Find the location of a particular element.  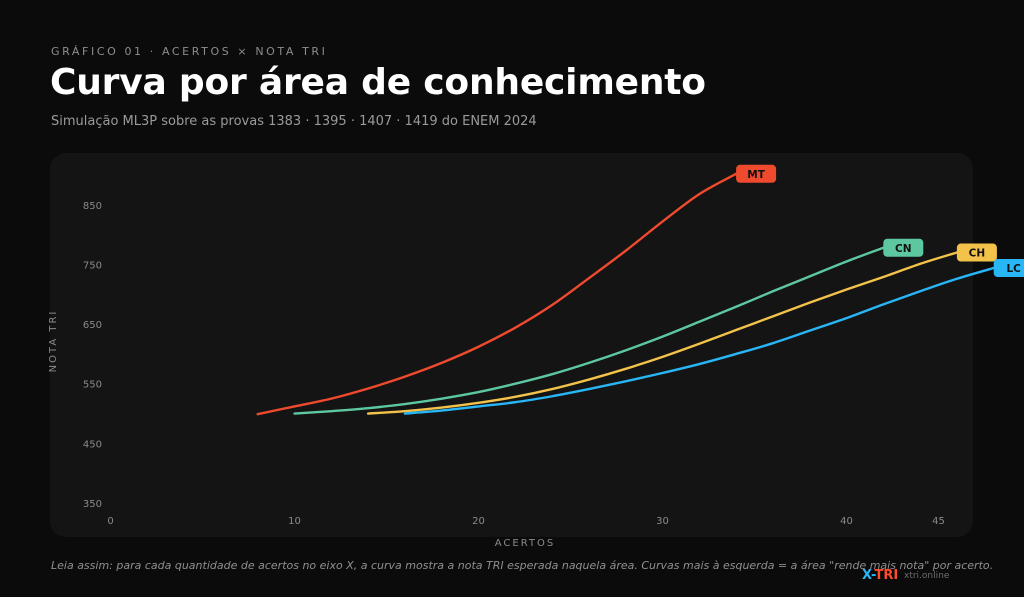

brand-url: xtri.online is located at coordinates (927, 576).